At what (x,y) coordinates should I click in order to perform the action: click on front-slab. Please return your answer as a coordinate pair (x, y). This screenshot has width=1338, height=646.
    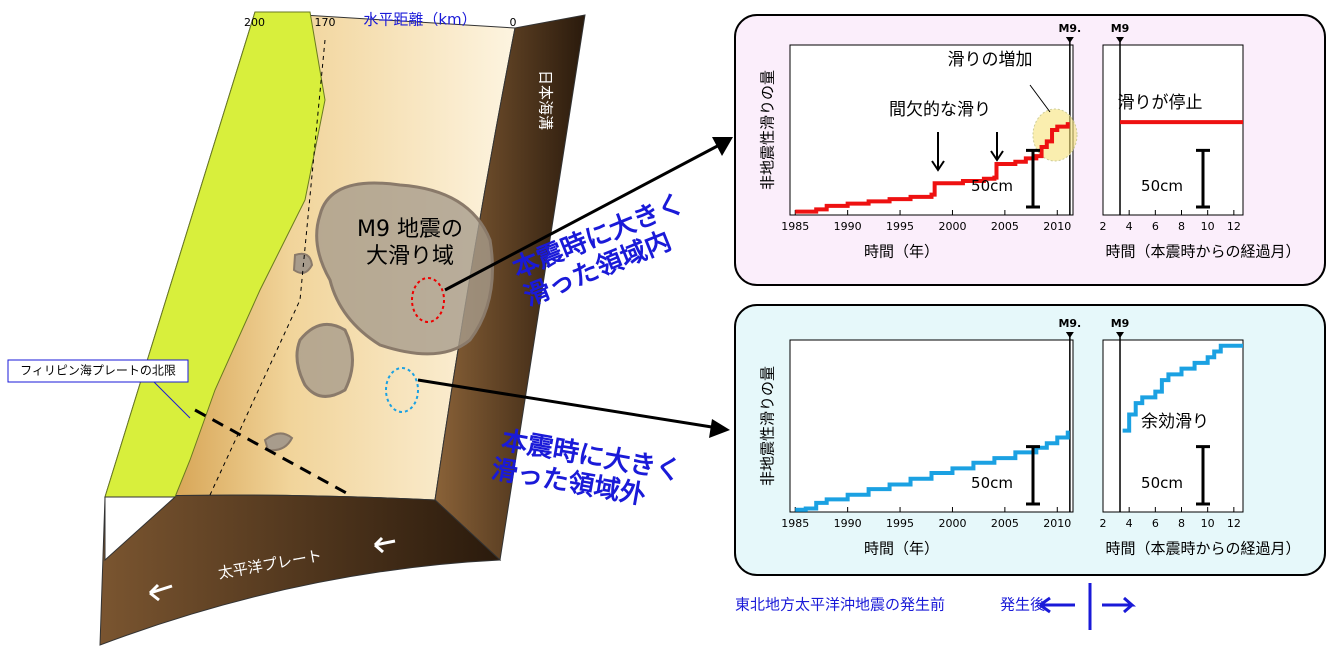
    Looking at the image, I should click on (300, 570).